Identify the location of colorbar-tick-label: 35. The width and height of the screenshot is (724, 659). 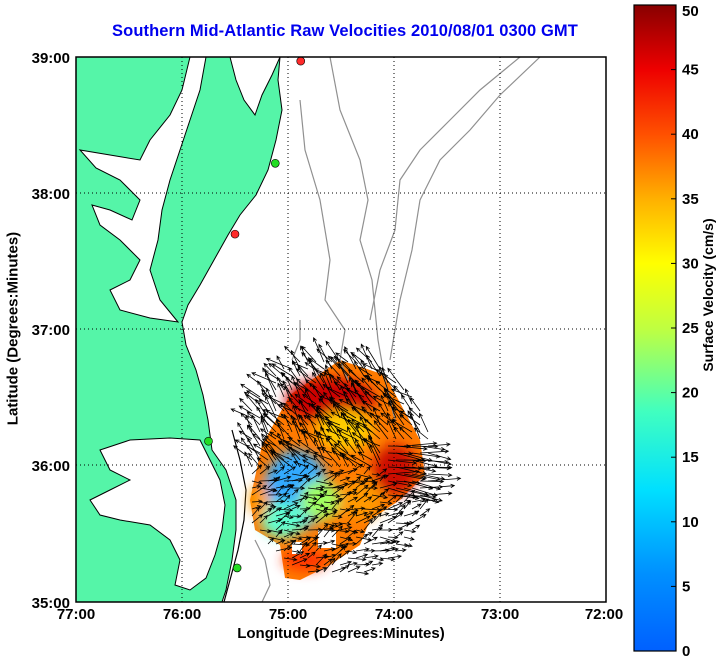
(690, 199).